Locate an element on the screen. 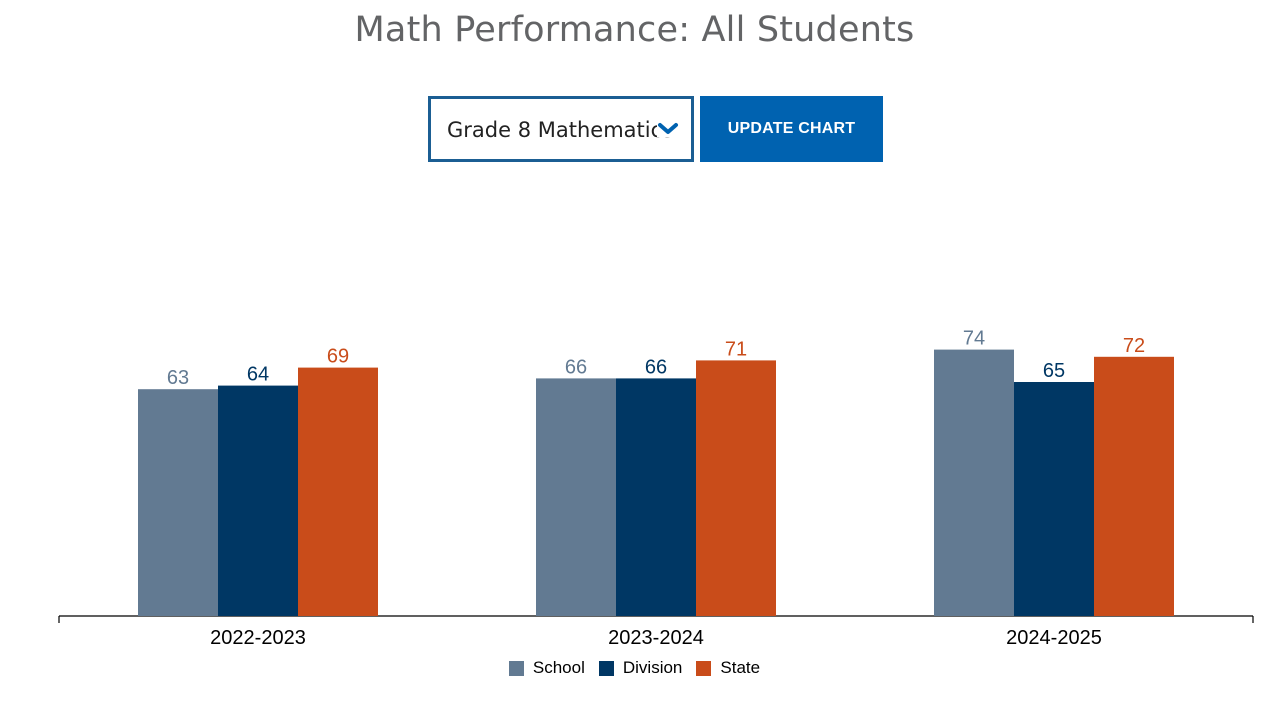  subject-select-value: Grade 8 Mathematics is located at coordinates (560, 130).